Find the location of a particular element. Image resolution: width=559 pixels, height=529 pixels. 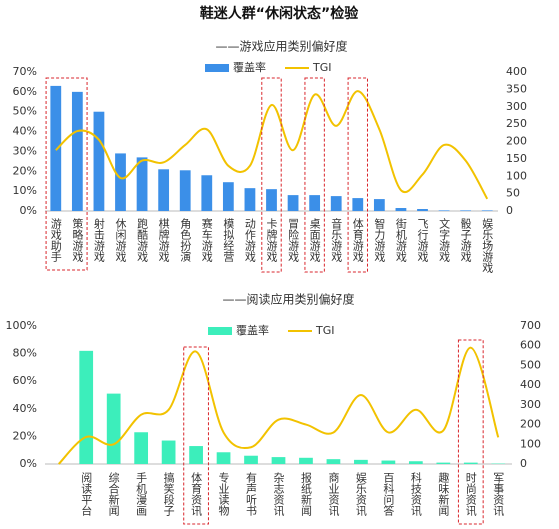

x-tick-label: 跑酷游戏 is located at coordinates (142, 240).